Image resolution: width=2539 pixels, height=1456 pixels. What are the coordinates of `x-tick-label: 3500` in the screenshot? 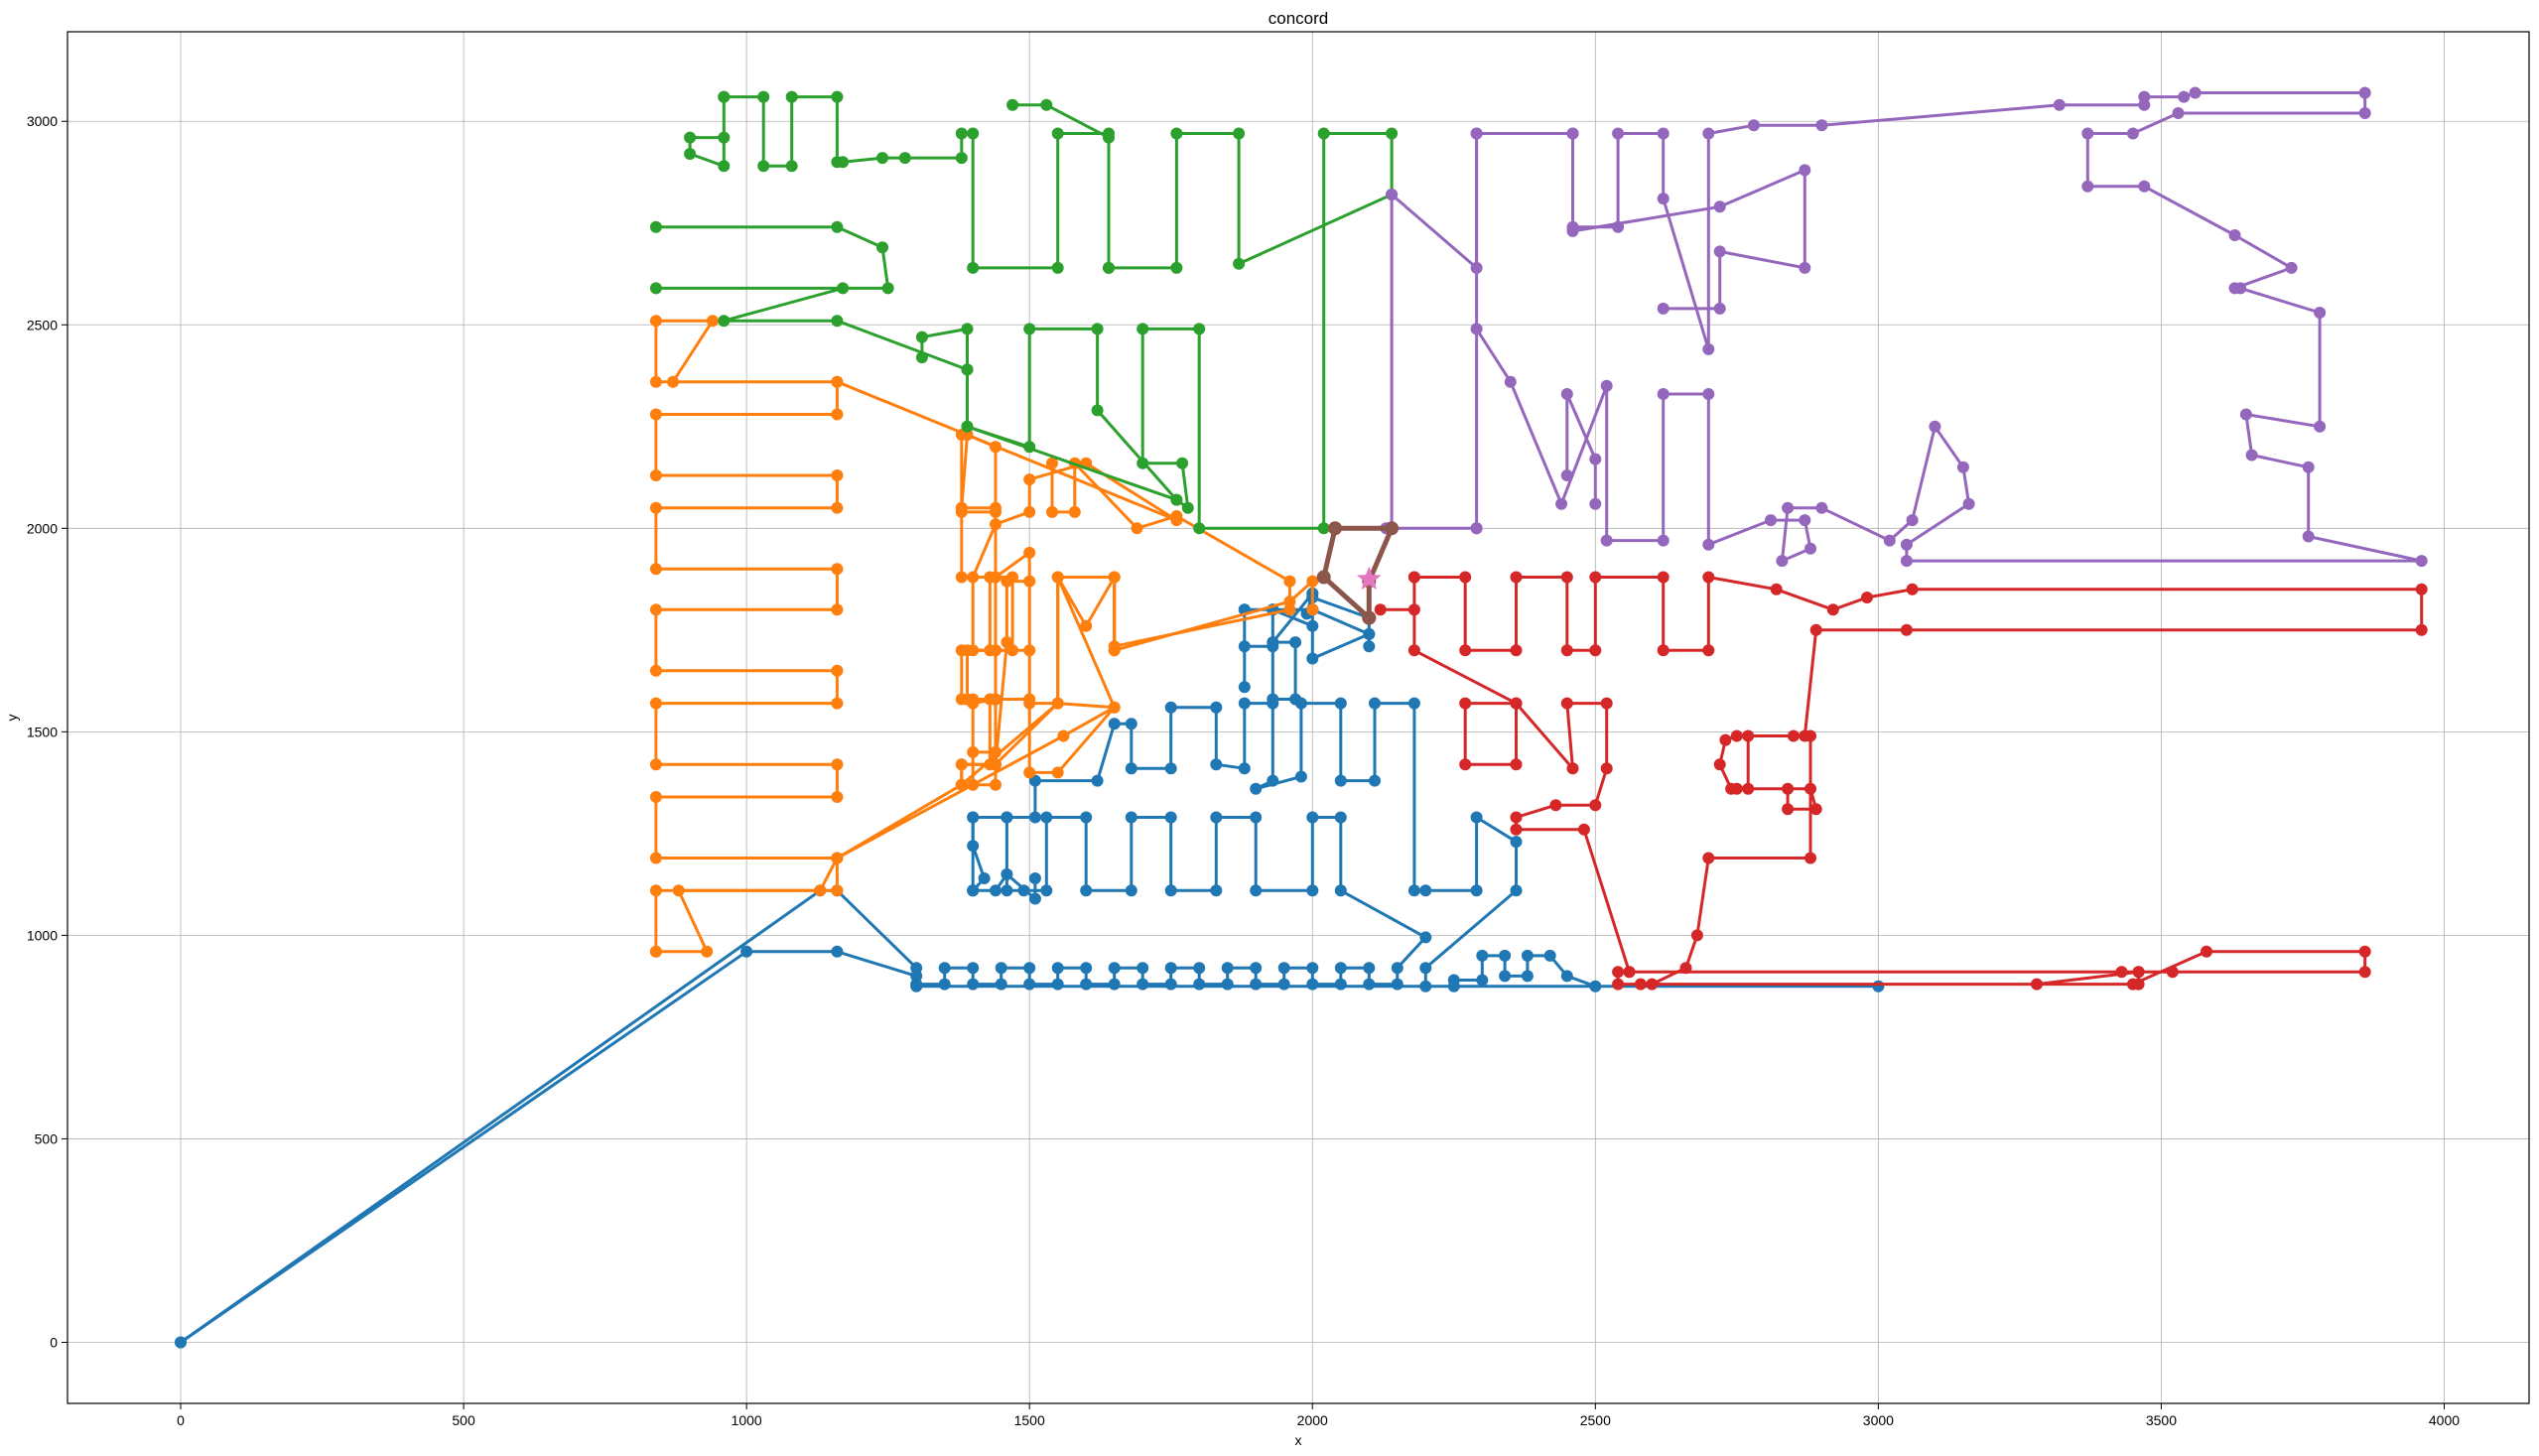 It's located at (2161, 1420).